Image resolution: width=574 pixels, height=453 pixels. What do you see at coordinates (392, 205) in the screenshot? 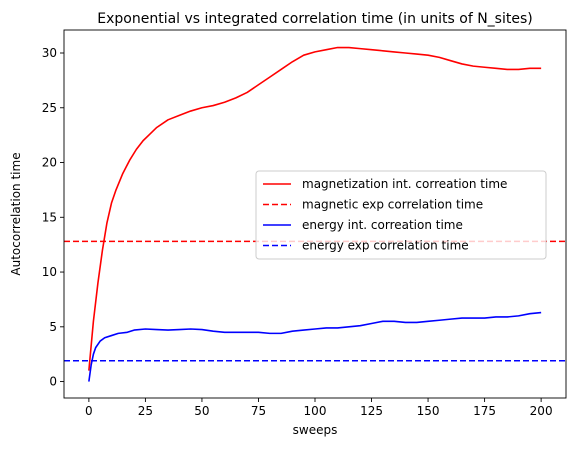
I see `legend-label: magnetic exp correlation time` at bounding box center [392, 205].